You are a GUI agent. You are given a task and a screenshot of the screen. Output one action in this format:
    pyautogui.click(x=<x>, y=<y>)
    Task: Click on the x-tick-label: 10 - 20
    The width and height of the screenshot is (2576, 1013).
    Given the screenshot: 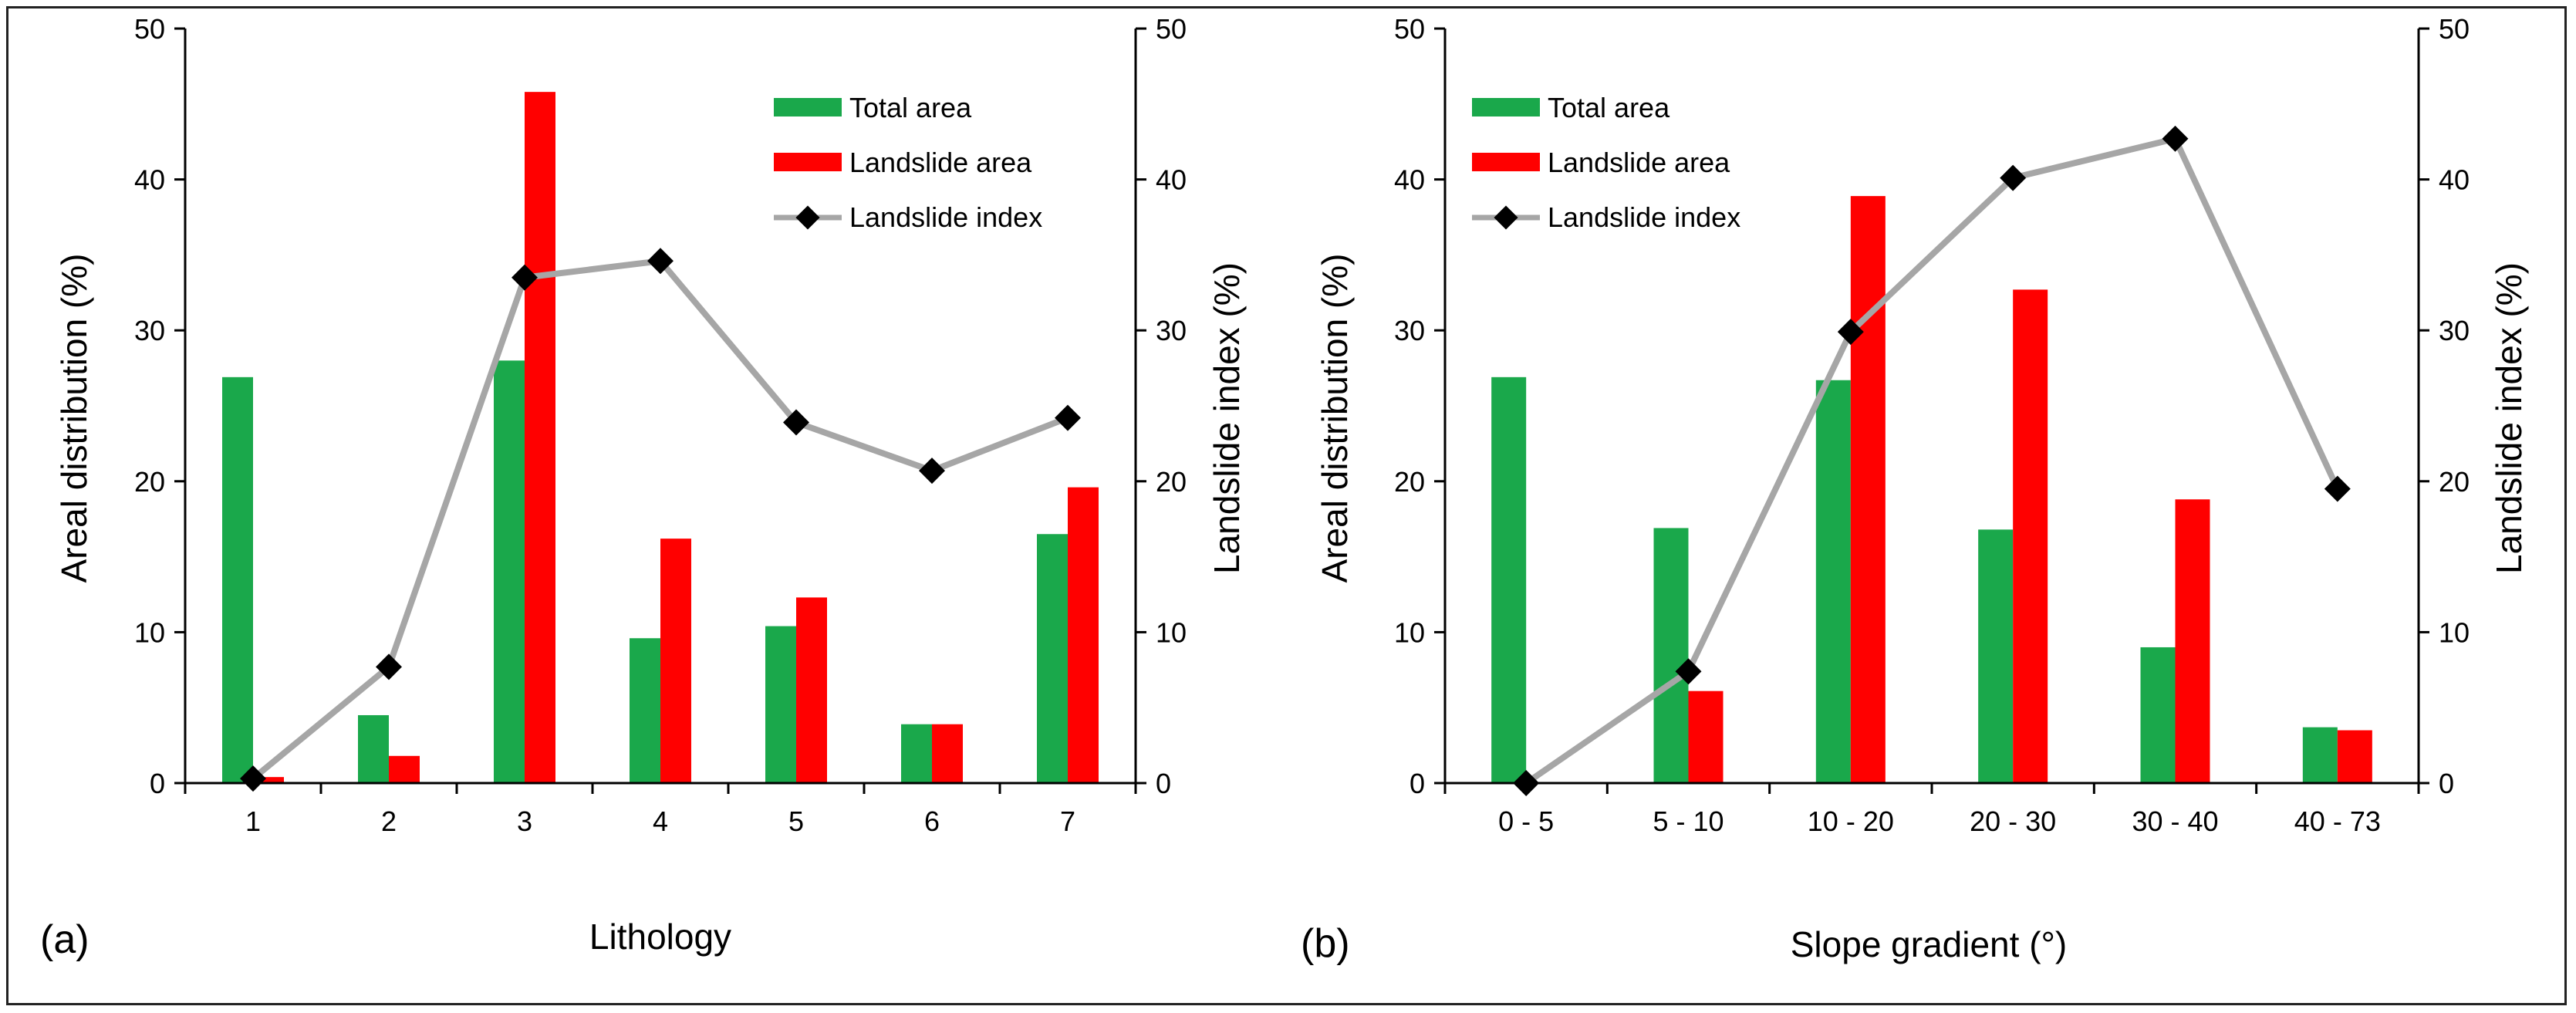 What is the action you would take?
    pyautogui.click(x=1851, y=821)
    